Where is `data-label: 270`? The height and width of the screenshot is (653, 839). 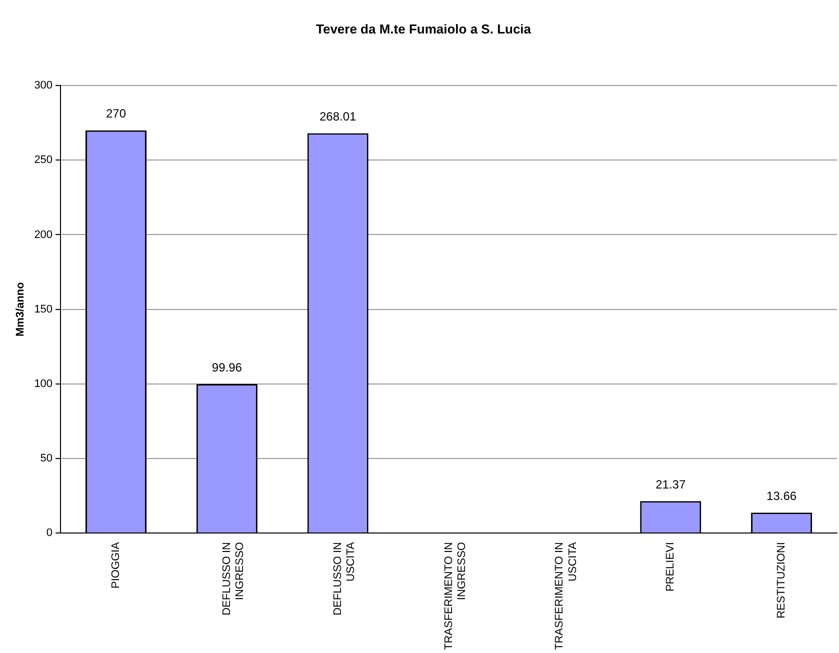
data-label: 270 is located at coordinates (116, 113).